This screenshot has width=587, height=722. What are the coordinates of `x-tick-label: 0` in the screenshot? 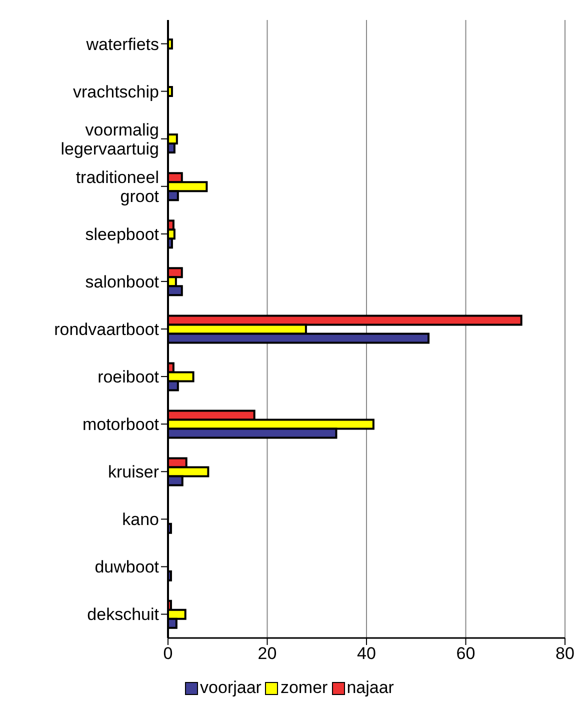 It's located at (168, 654).